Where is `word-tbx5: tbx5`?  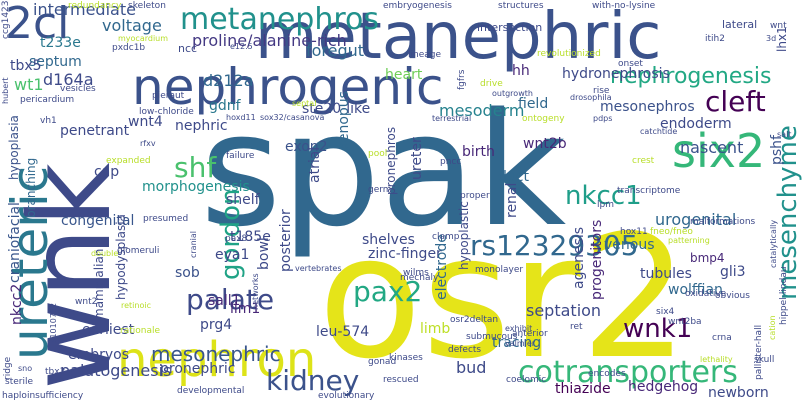 word-tbx5: tbx5 is located at coordinates (26, 66).